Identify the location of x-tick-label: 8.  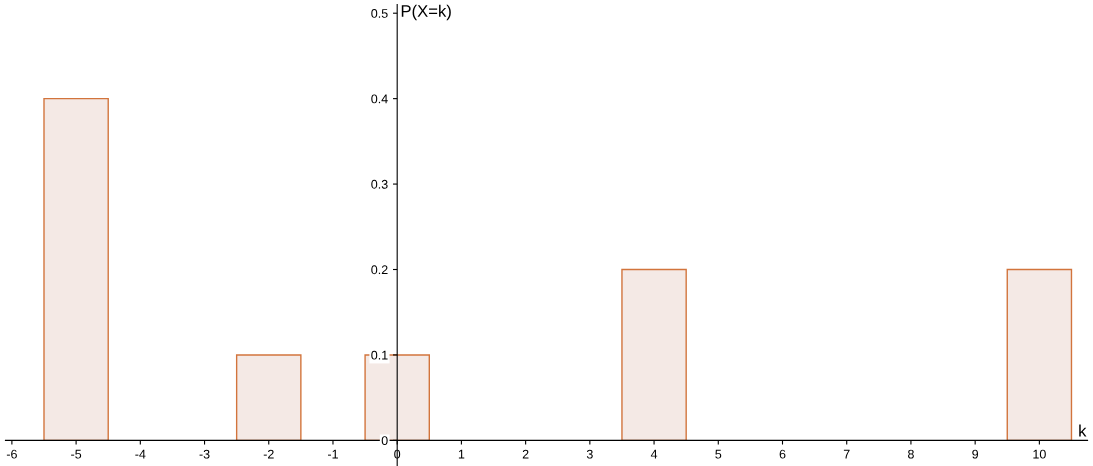
(911, 454).